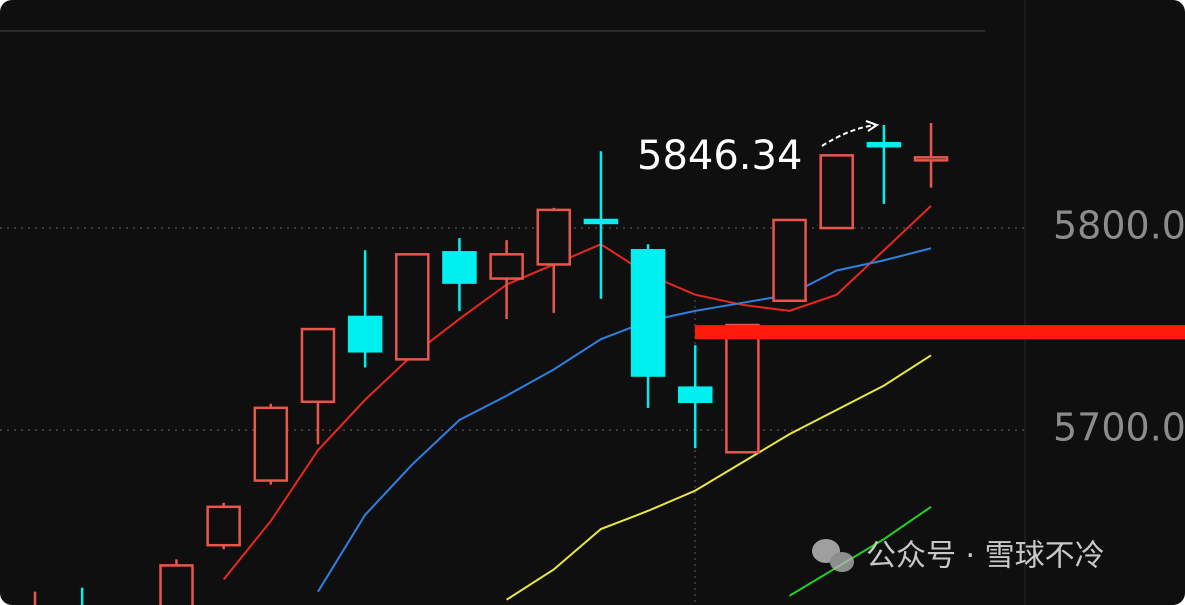 This screenshot has height=605, width=1185. Describe the element at coordinates (1119, 226) in the screenshot. I see `y-tick-label: 5800.0` at that location.